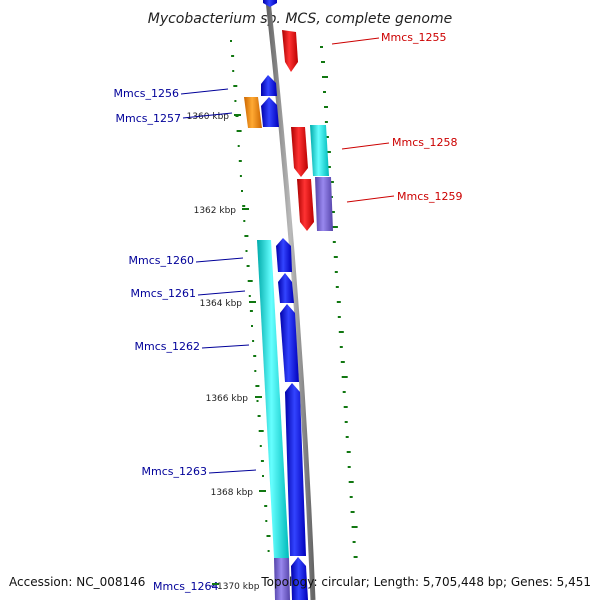 This screenshot has width=600, height=600. I want to click on feature-mmcs-1259-purple, so click(324, 204).